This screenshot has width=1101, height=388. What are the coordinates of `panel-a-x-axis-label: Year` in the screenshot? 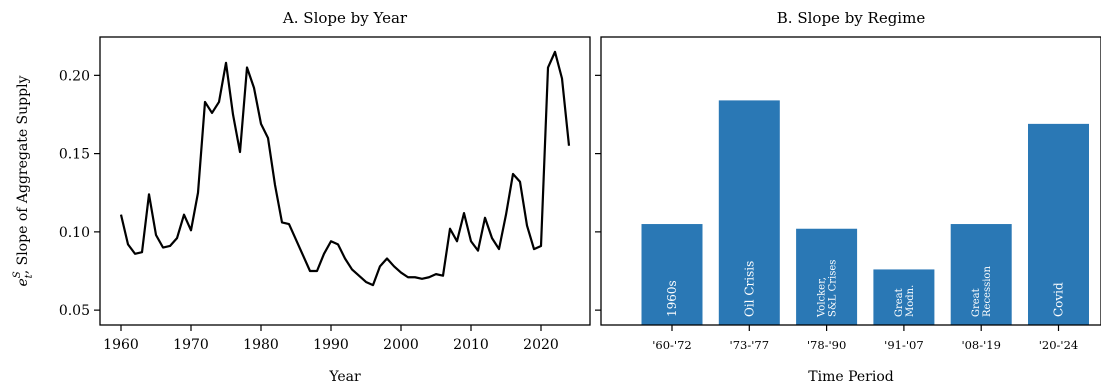 It's located at (344, 377).